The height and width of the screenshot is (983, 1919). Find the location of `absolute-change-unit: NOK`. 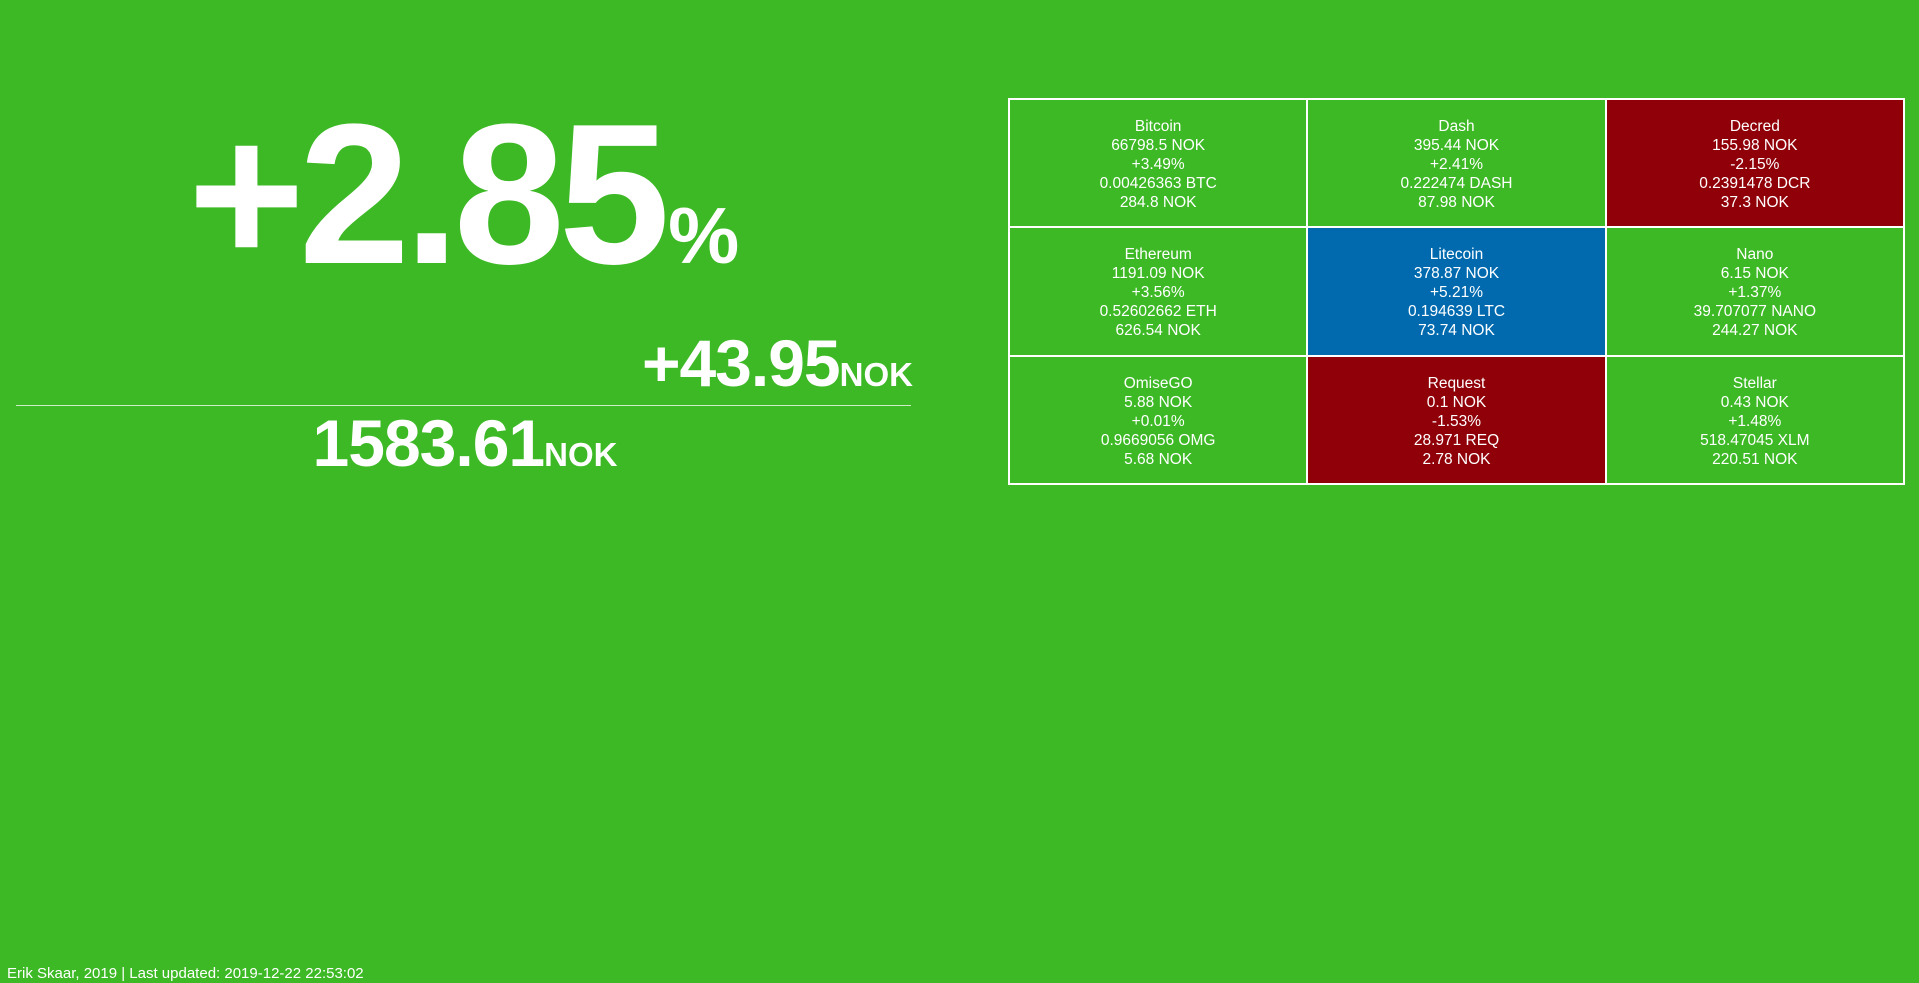

absolute-change-unit: NOK is located at coordinates (876, 374).